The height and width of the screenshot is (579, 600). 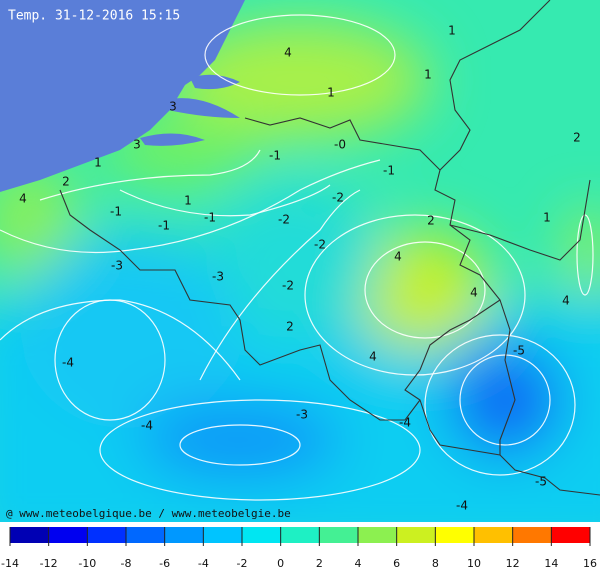 What do you see at coordinates (190, 110) in the screenshot?
I see `estuaries` at bounding box center [190, 110].